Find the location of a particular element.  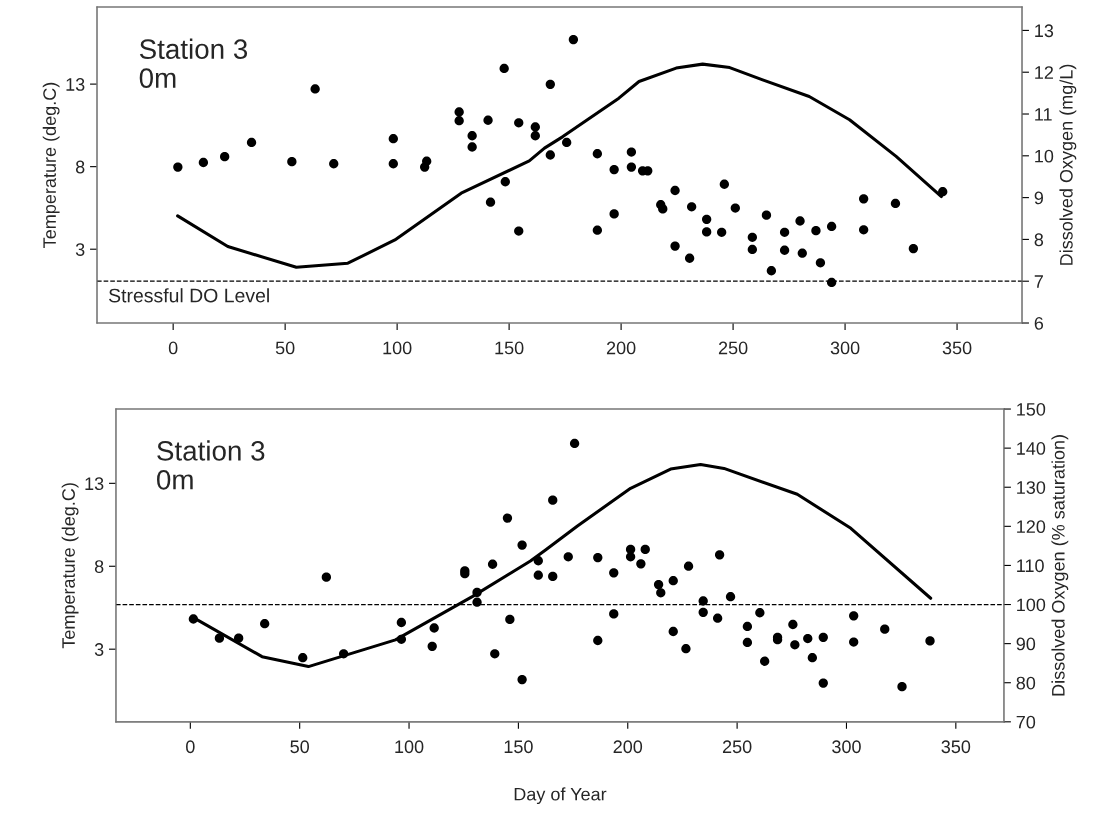

ref-line-label: Stressful DO Level is located at coordinates (188, 295).